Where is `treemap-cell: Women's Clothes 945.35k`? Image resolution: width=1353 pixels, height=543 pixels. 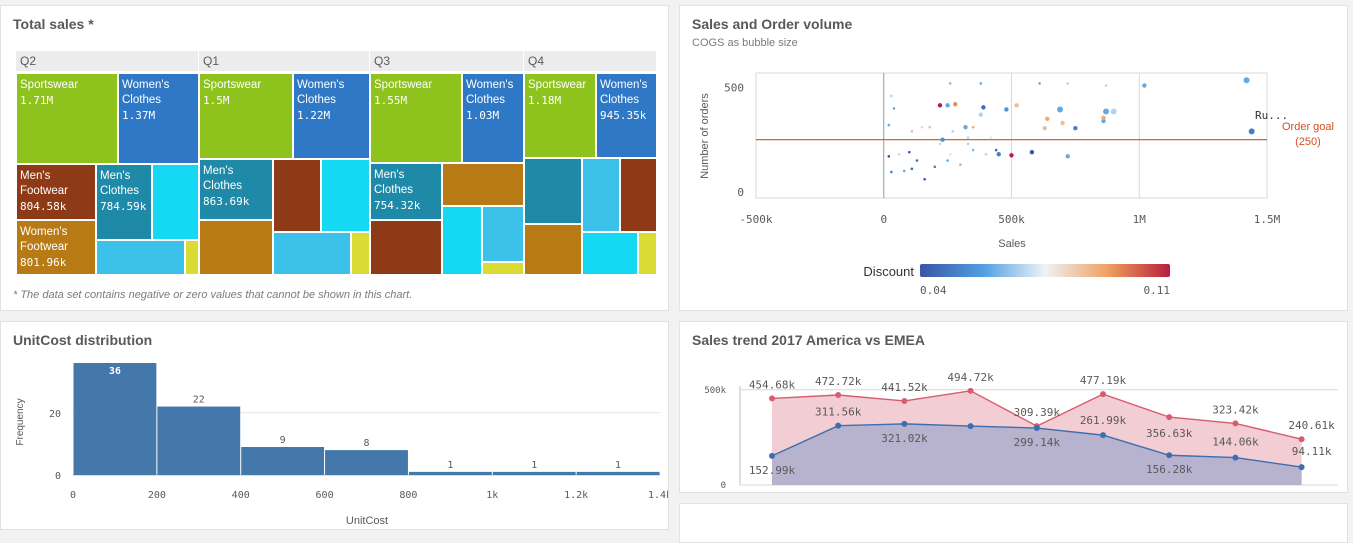
treemap-cell: Women's Clothes 945.35k is located at coordinates (626, 115).